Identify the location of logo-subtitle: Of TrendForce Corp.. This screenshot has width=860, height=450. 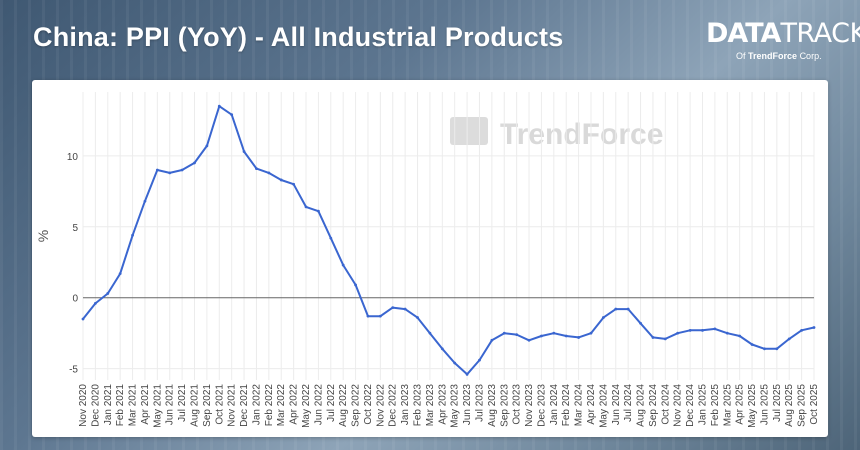
(779, 56).